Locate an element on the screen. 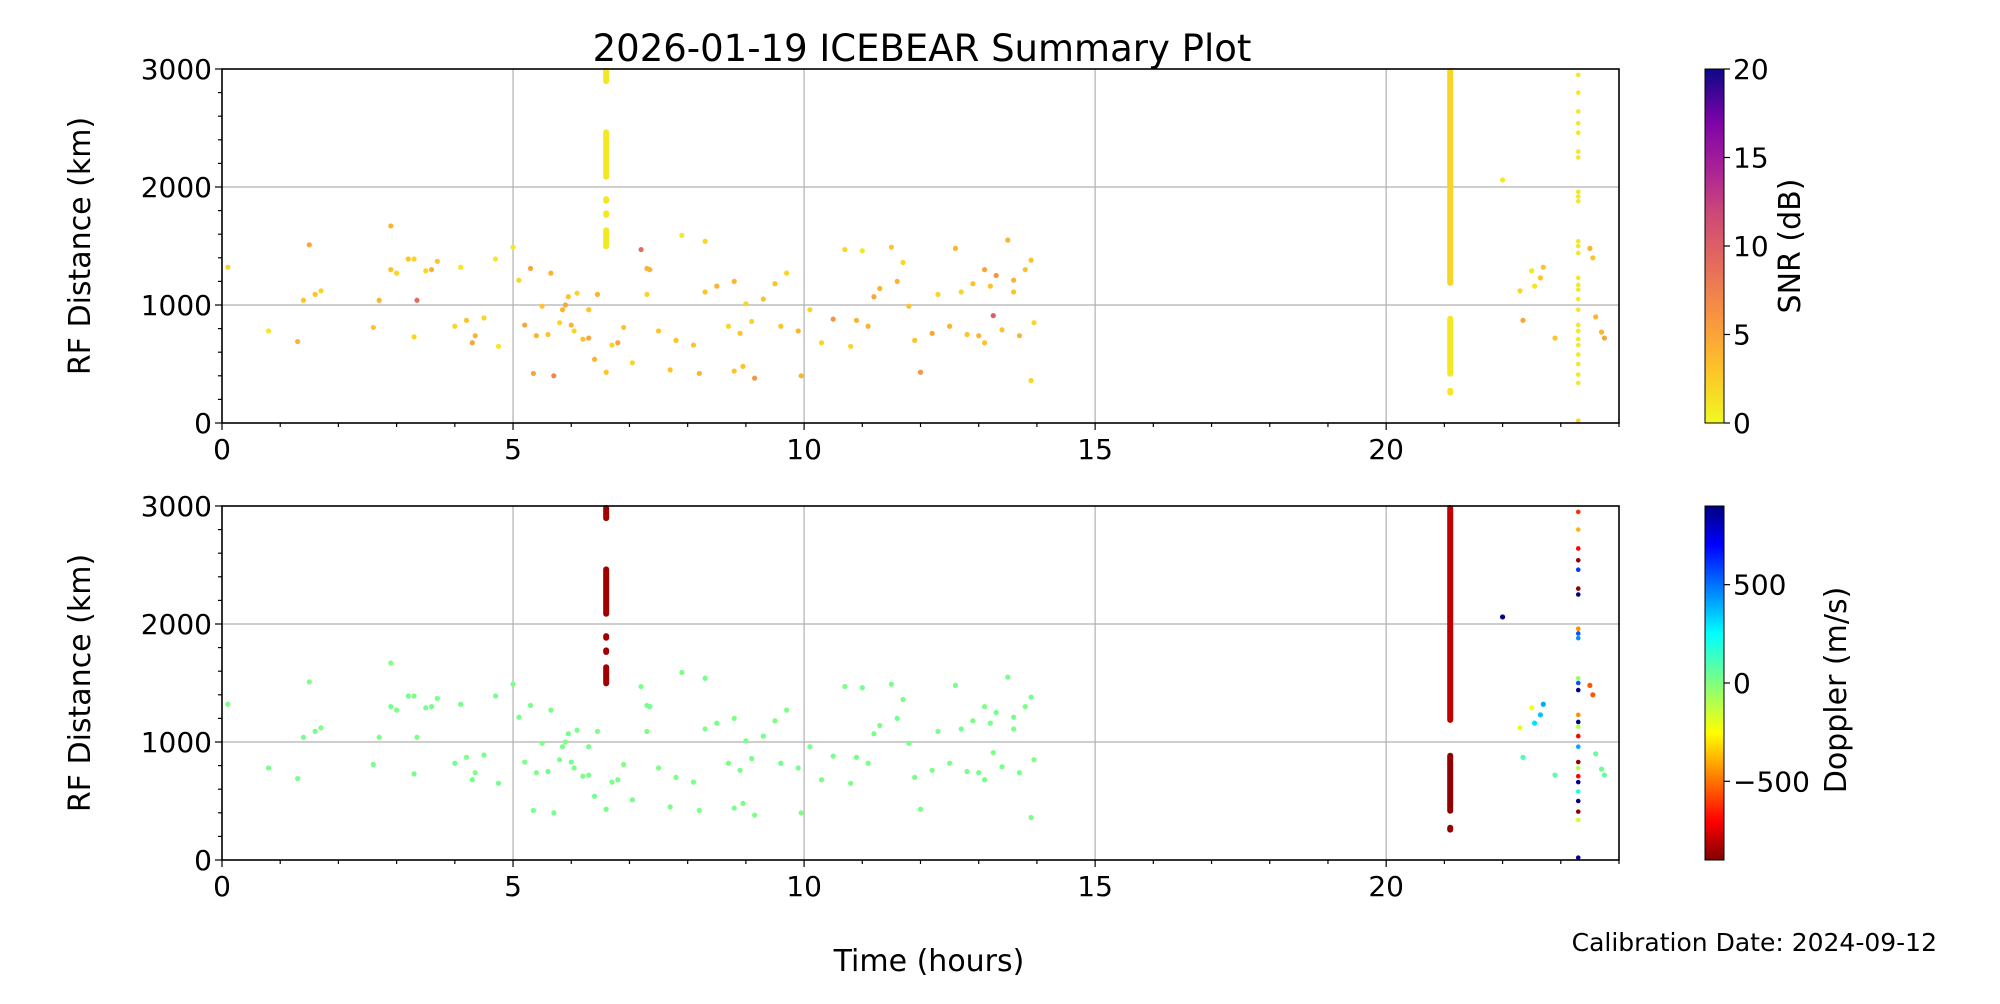 This screenshot has height=1004, width=2000. x-tick-label: 15 is located at coordinates (1095, 886).